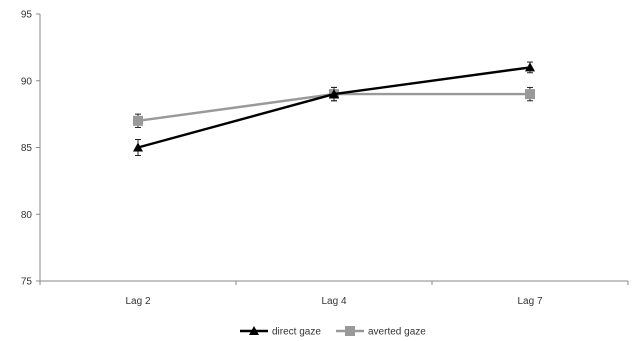 The image size is (640, 341). Describe the element at coordinates (27, 15) in the screenshot. I see `y-tick-label: 95` at that location.